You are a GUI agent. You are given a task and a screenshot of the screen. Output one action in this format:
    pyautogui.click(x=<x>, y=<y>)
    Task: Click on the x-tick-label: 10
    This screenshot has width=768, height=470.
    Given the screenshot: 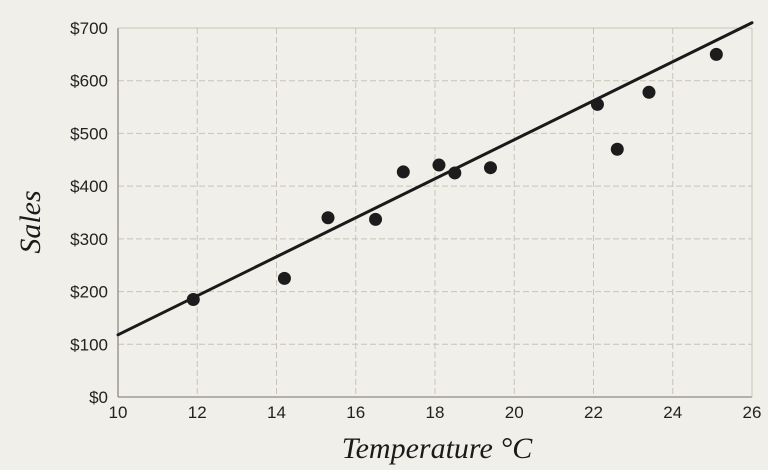 What is the action you would take?
    pyautogui.click(x=118, y=412)
    